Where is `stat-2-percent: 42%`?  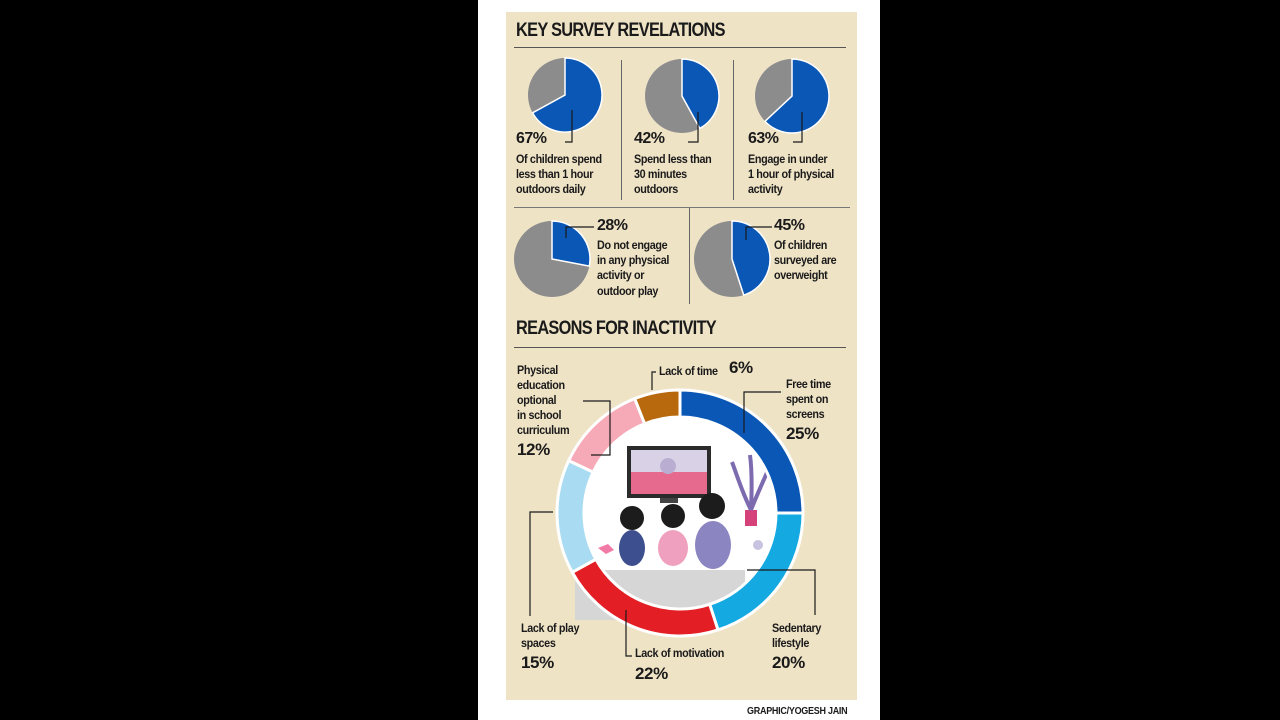
stat-2-percent: 42% is located at coordinates (649, 138).